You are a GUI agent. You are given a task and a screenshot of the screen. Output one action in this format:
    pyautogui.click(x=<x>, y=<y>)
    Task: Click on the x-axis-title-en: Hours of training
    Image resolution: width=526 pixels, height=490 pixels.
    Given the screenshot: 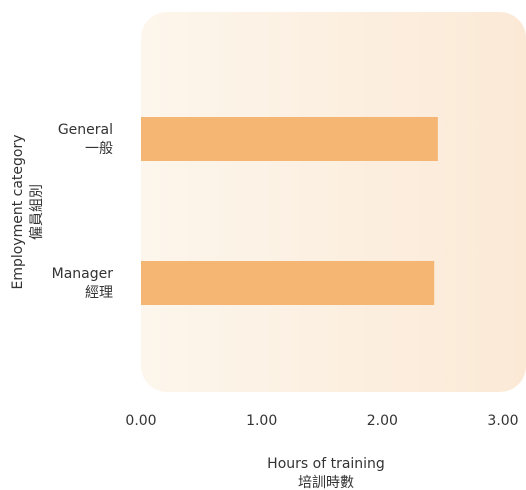 What is the action you would take?
    pyautogui.click(x=326, y=464)
    